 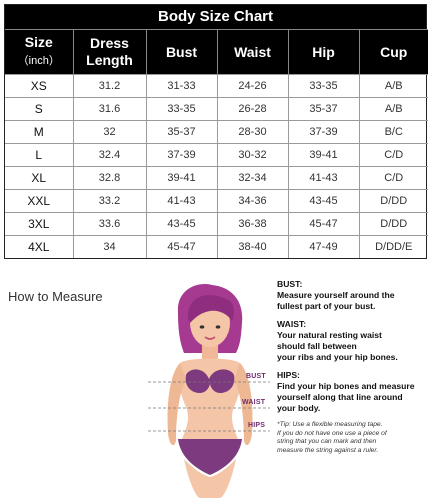 I want to click on how-to-measure-title: How to Measure, so click(x=55, y=296).